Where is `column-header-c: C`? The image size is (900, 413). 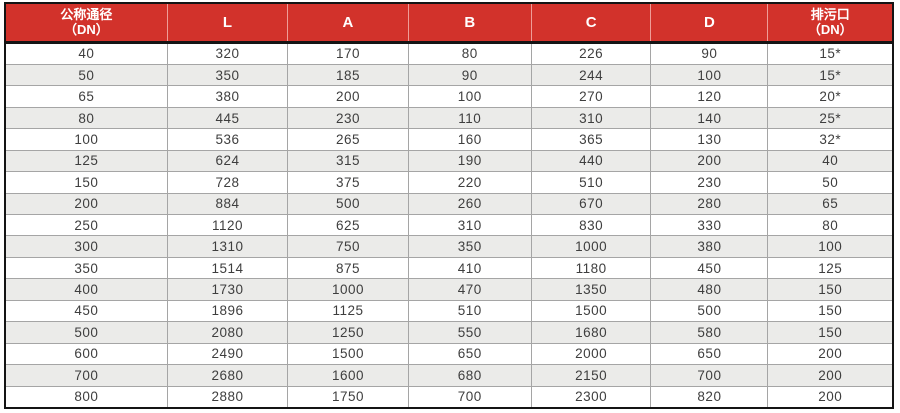 column-header-c: C is located at coordinates (591, 24).